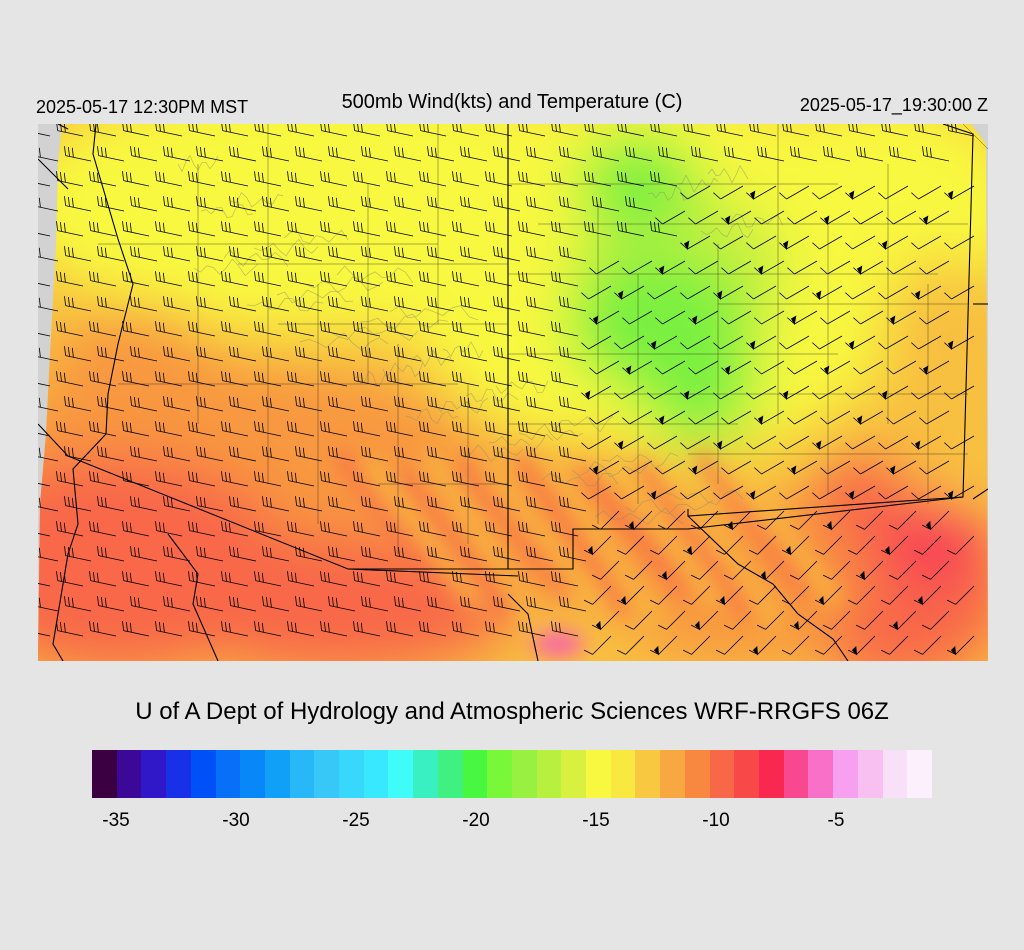 This screenshot has height=950, width=1024. I want to click on colorbar-tick-label: -30, so click(236, 820).